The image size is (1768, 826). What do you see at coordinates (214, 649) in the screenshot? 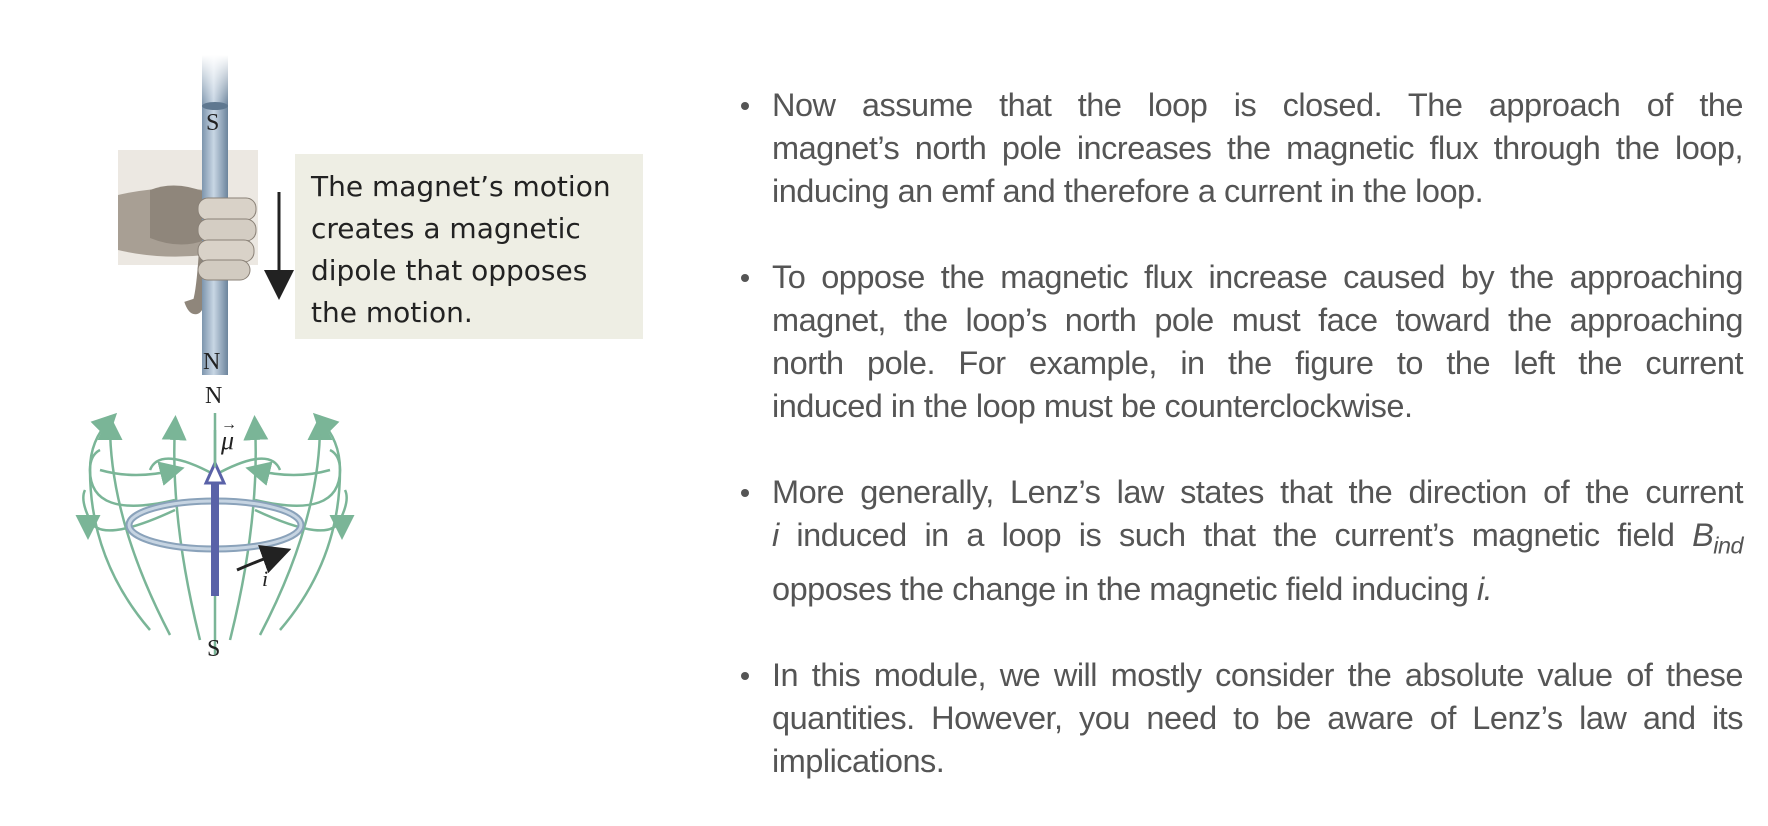
I see `dipole-south-label: S` at bounding box center [214, 649].